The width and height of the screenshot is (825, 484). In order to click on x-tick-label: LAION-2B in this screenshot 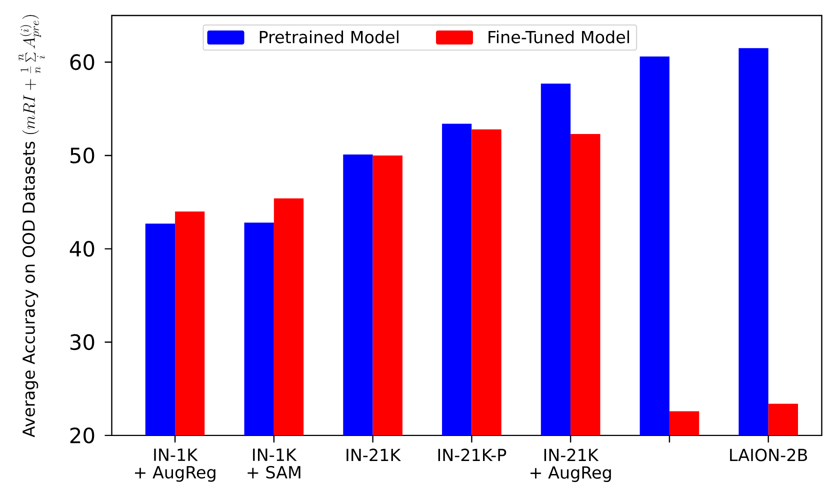, I will do `click(769, 455)`.